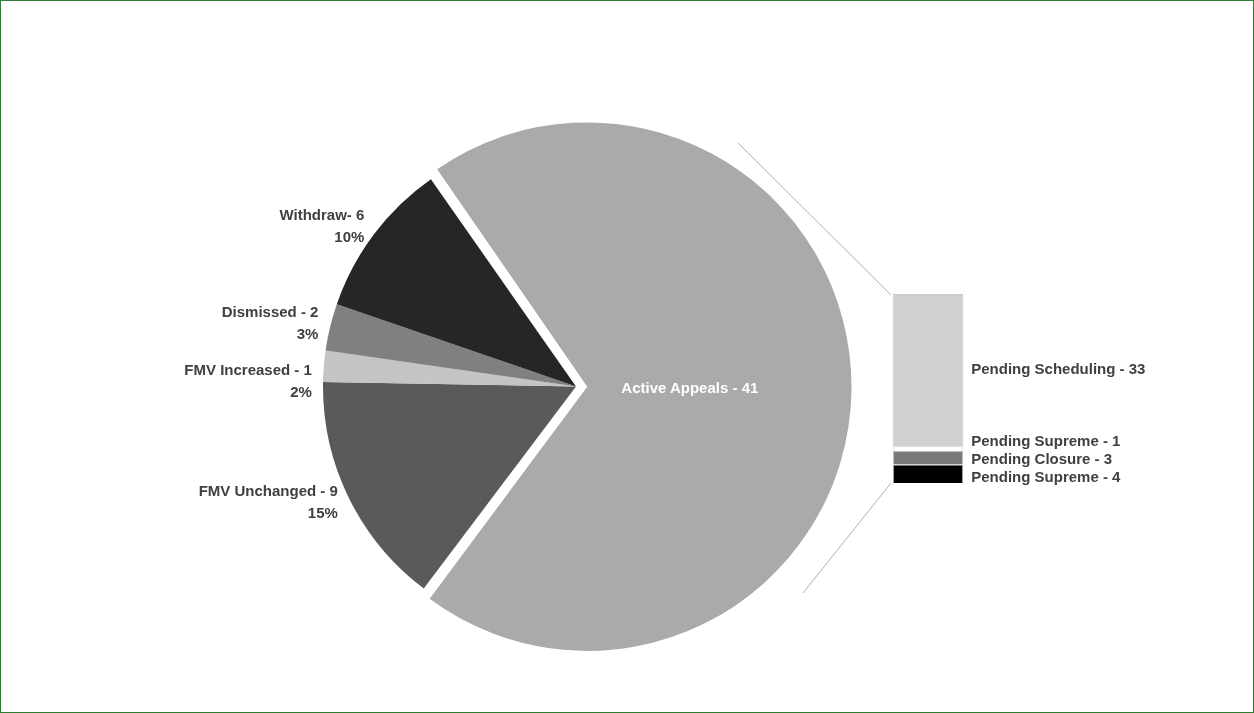  I want to click on data-label: 15%, so click(322, 512).